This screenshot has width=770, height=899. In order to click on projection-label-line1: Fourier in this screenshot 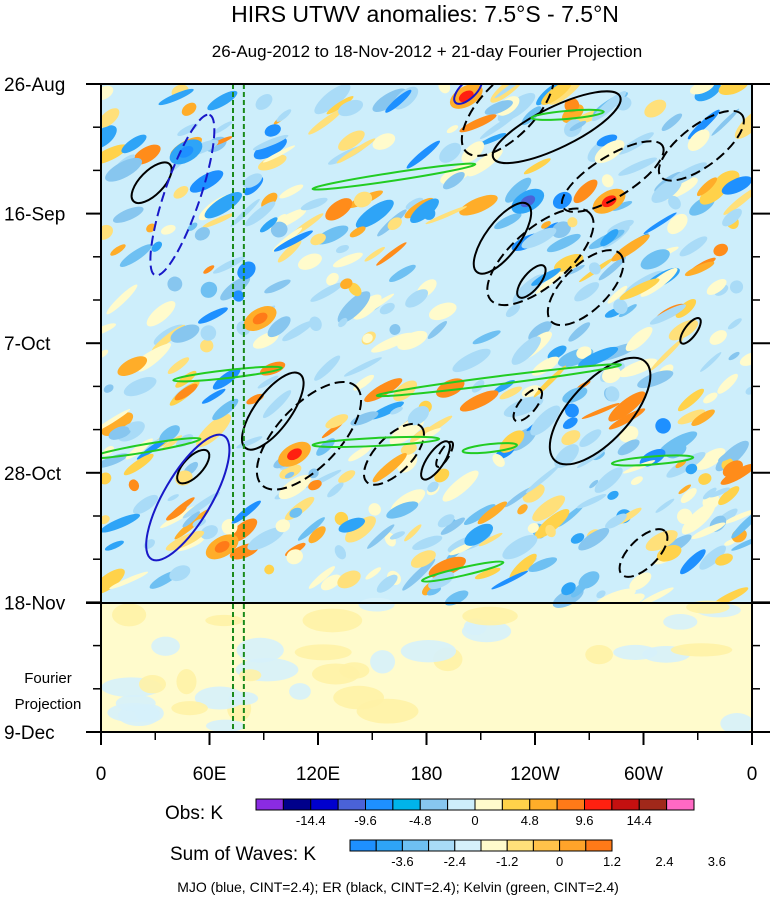, I will do `click(48, 678)`.